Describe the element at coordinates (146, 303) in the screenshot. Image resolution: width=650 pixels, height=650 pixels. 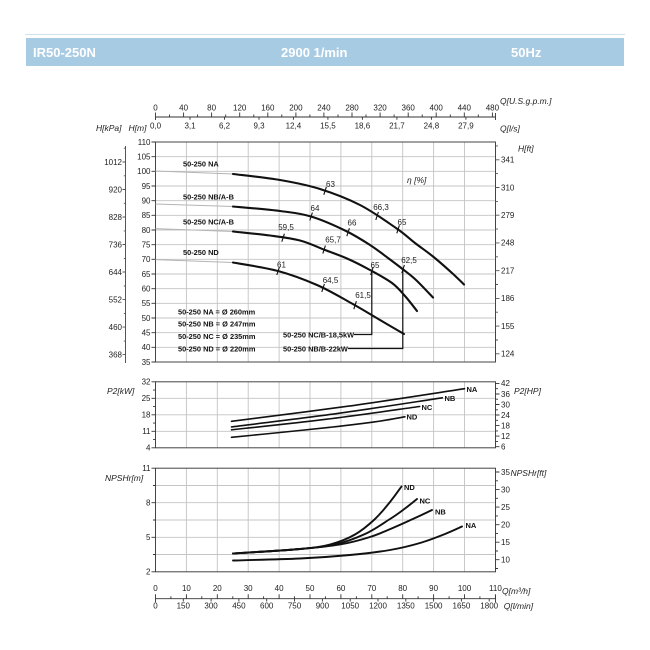
I see `svg-text: 55` at that location.